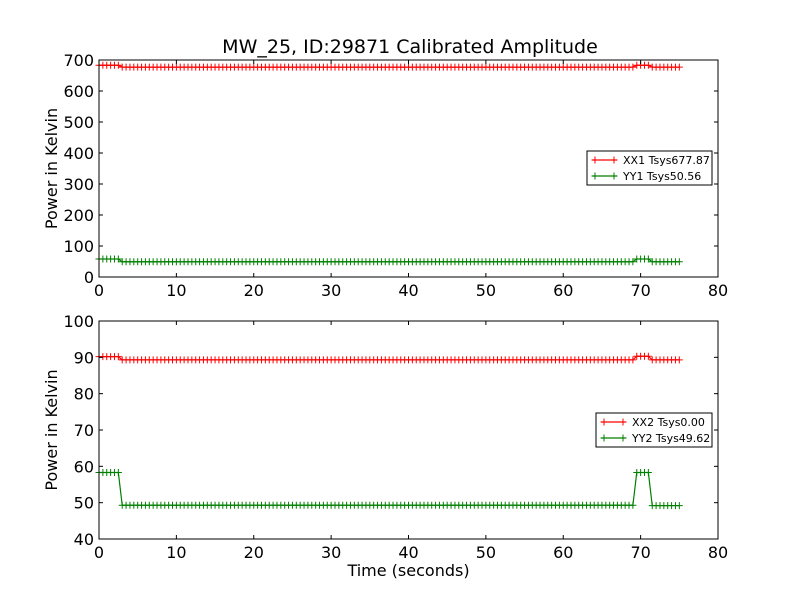  Describe the element at coordinates (670, 438) in the screenshot. I see `legend-label: YY2 Tsys49.62` at that location.